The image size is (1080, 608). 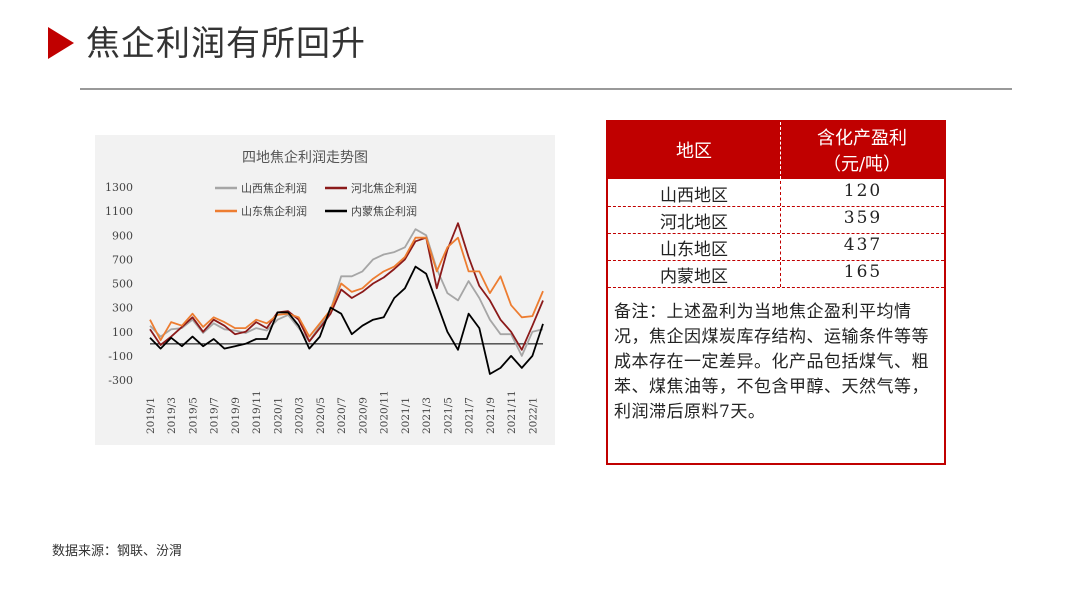 What do you see at coordinates (694, 223) in the screenshot?
I see `row-region: 河北地区` at bounding box center [694, 223].